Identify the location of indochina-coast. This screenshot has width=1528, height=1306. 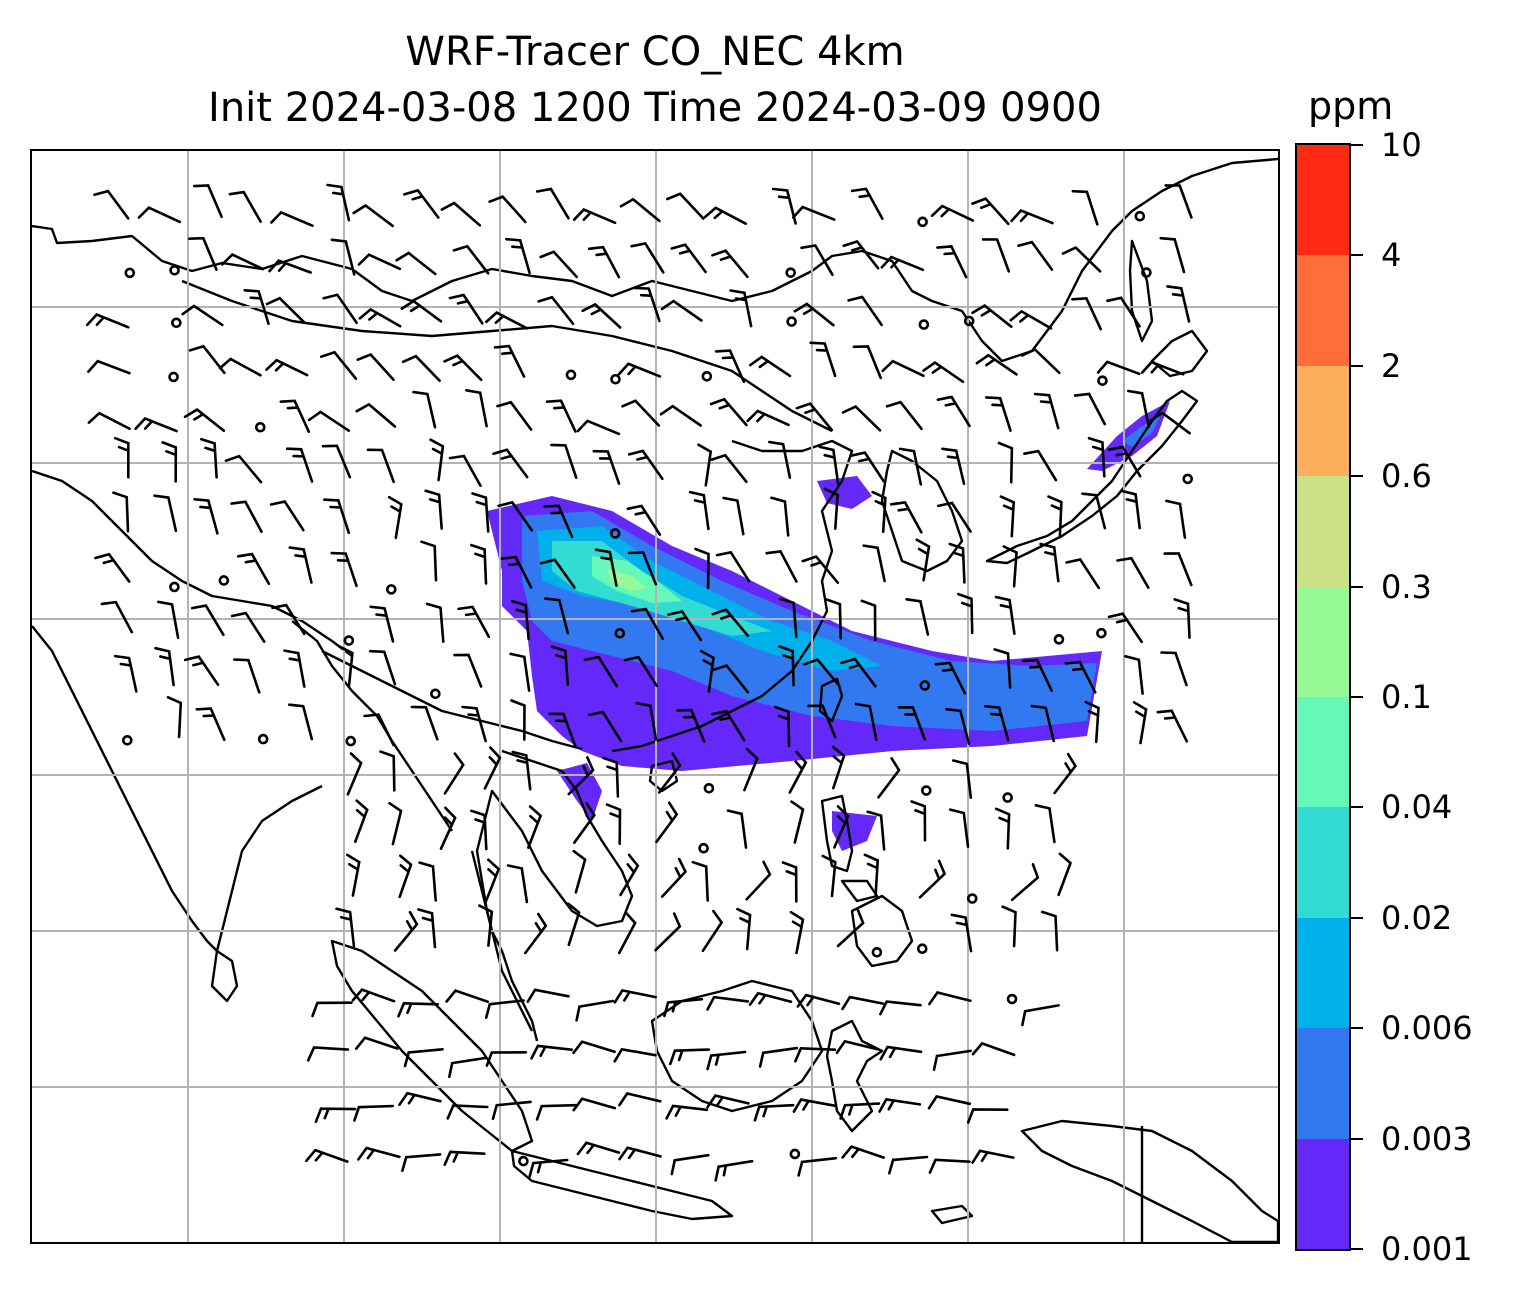
(554, 890).